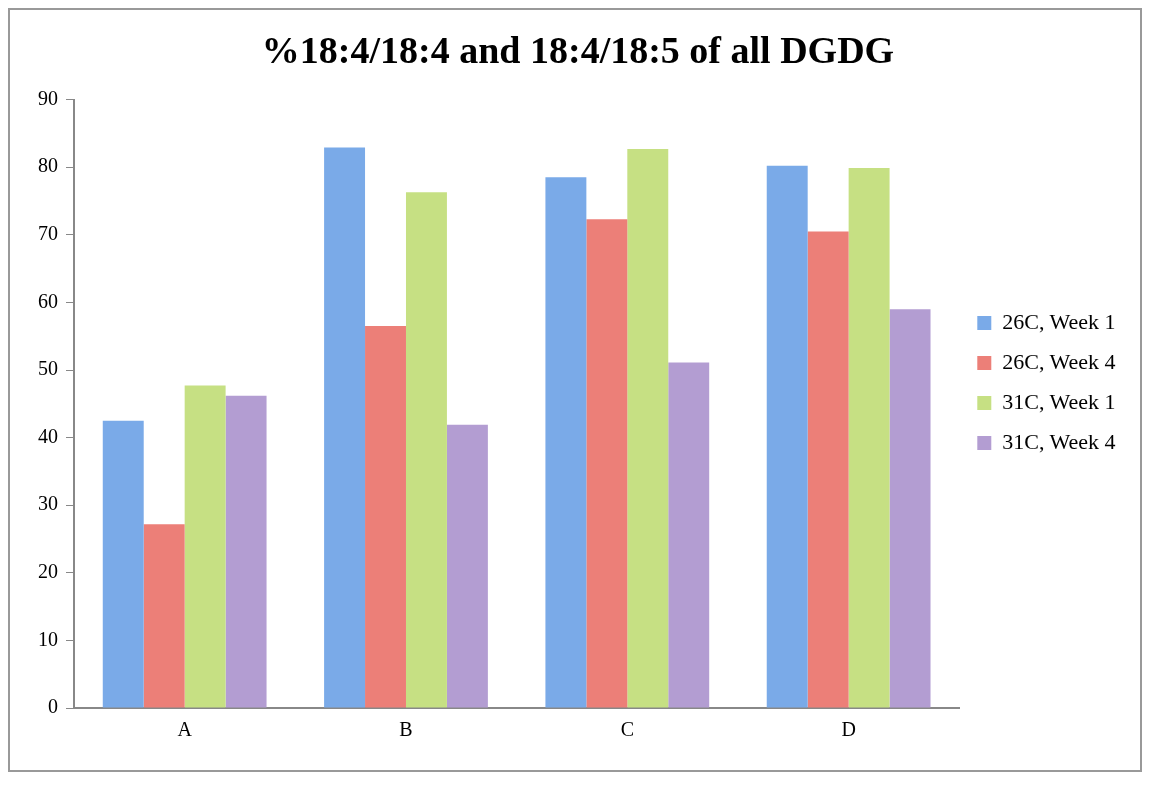  I want to click on x-tick-label: B, so click(406, 729).